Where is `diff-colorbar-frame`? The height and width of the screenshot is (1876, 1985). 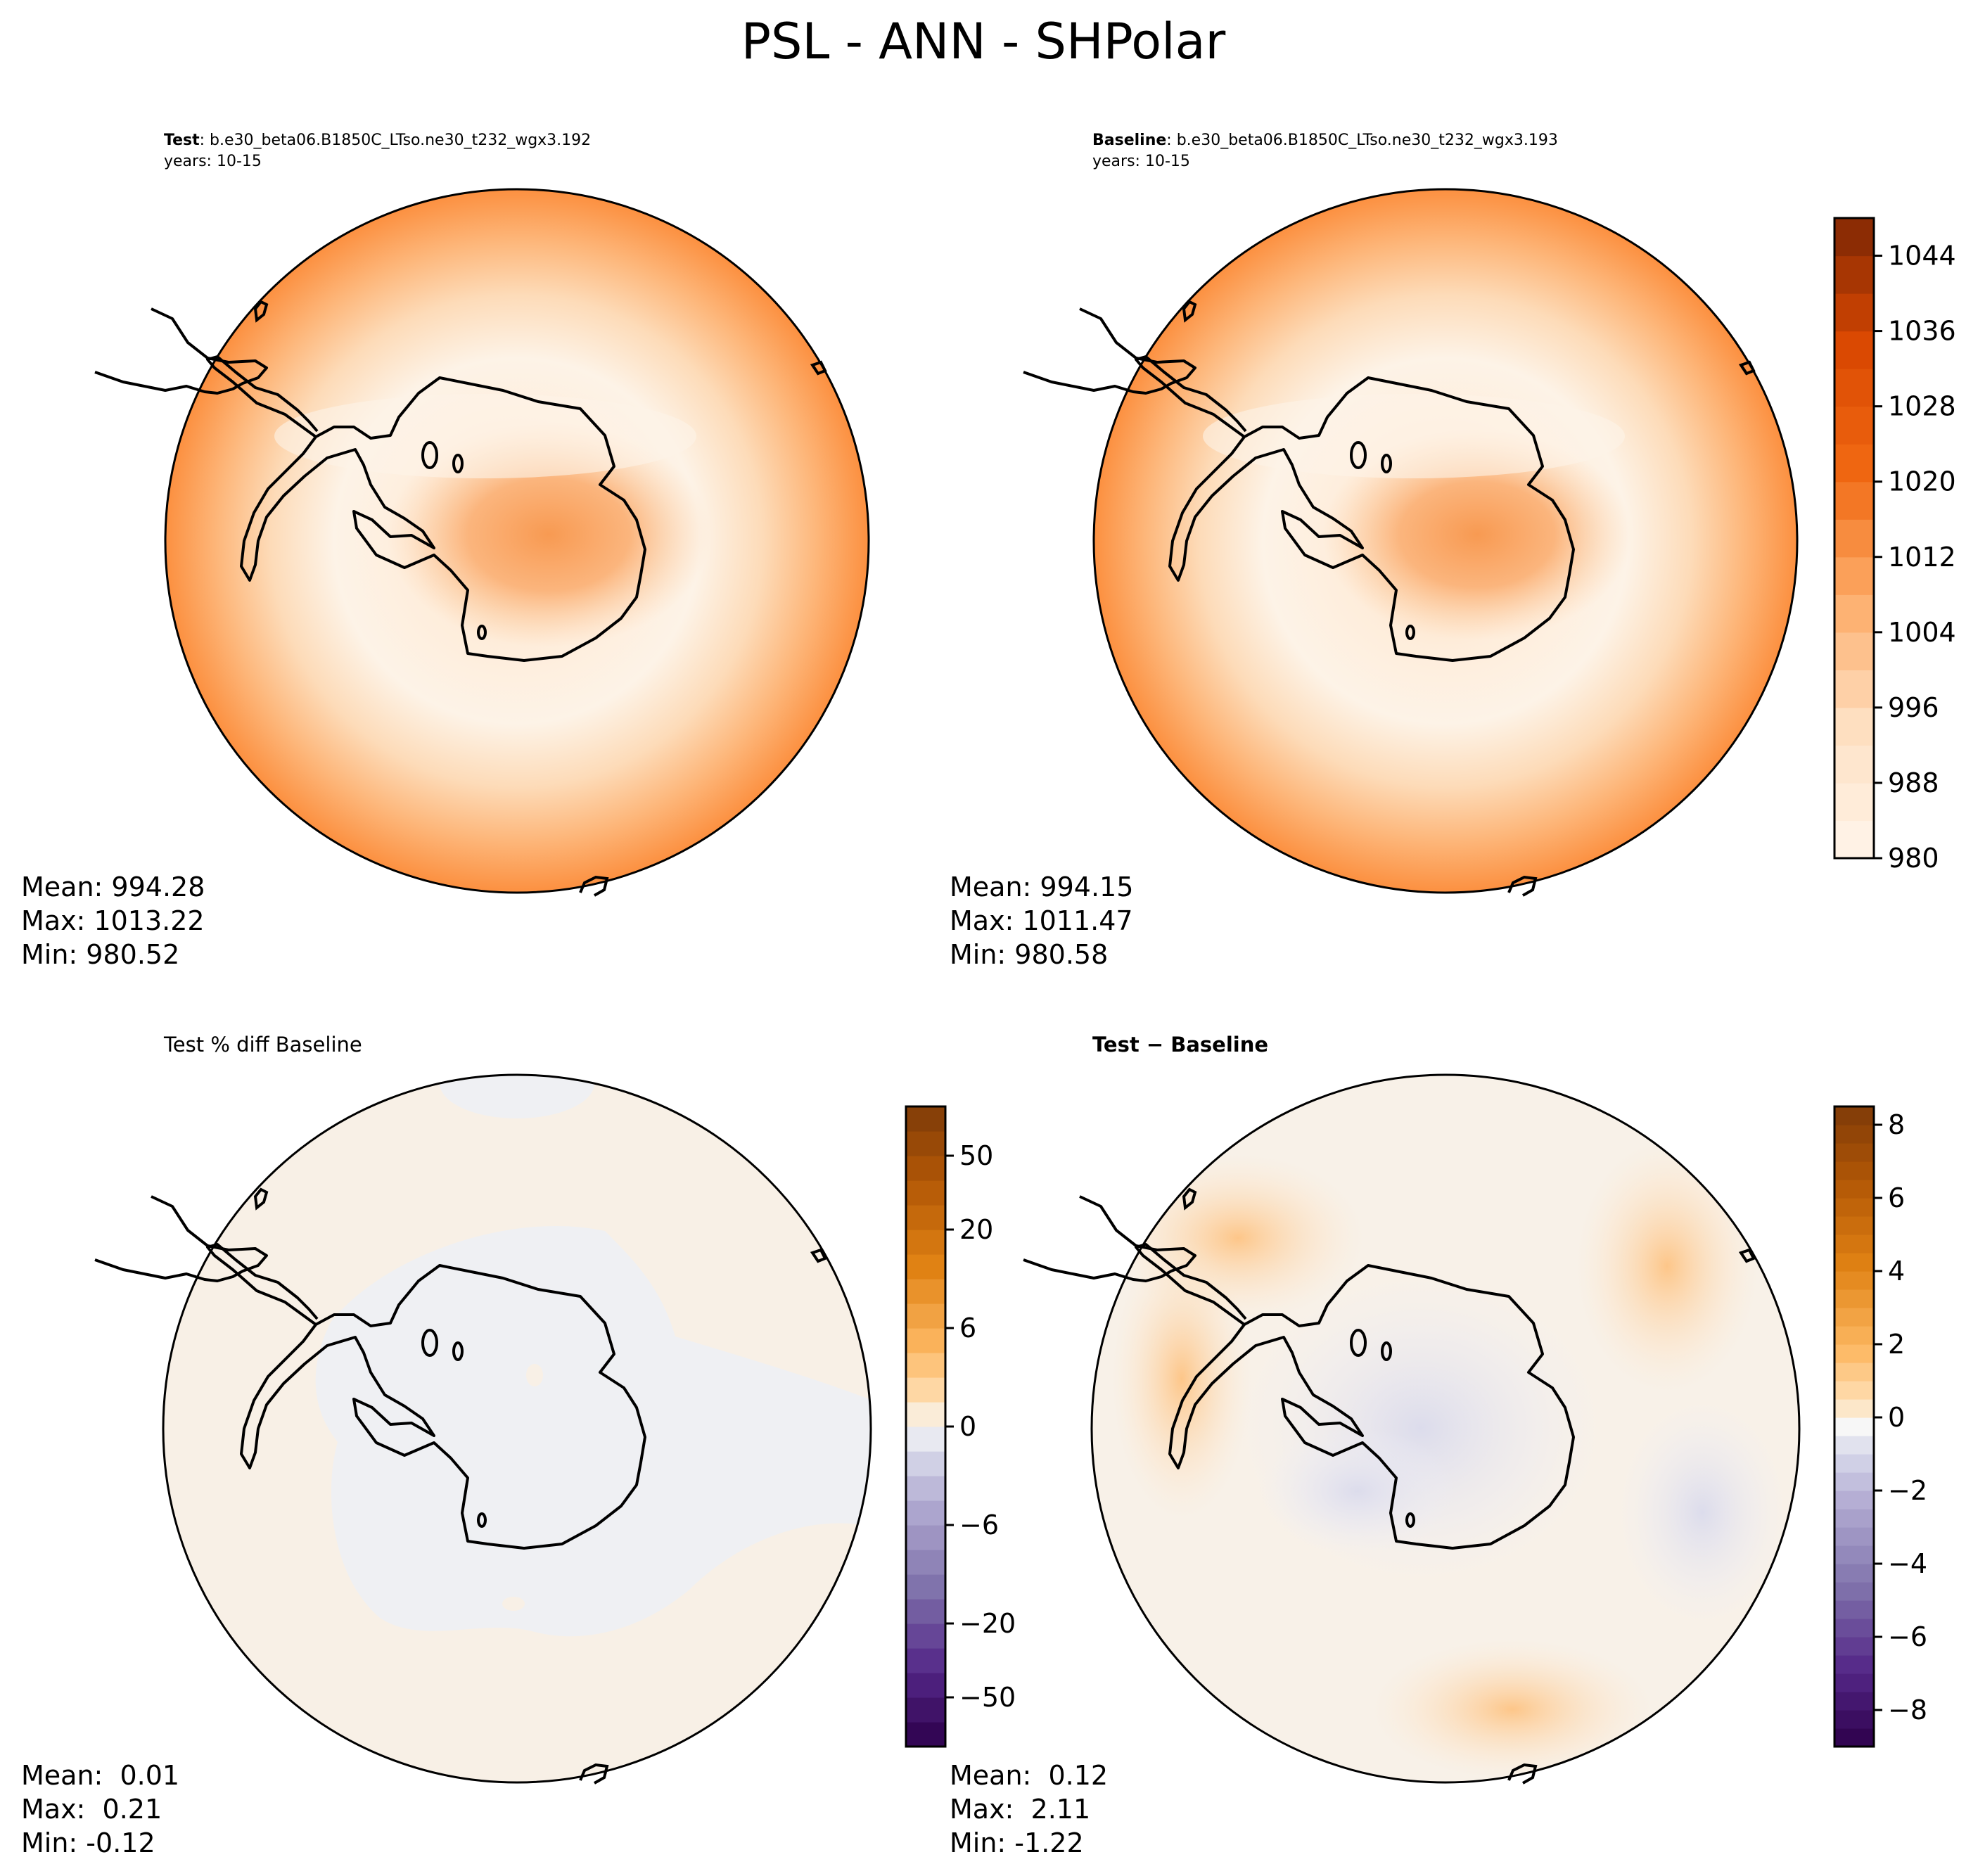 diff-colorbar-frame is located at coordinates (1854, 1426).